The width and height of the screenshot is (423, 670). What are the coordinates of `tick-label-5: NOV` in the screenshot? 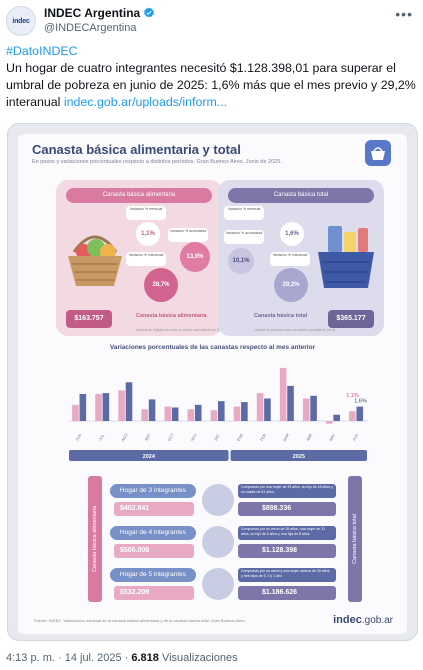 It's located at (194, 438).